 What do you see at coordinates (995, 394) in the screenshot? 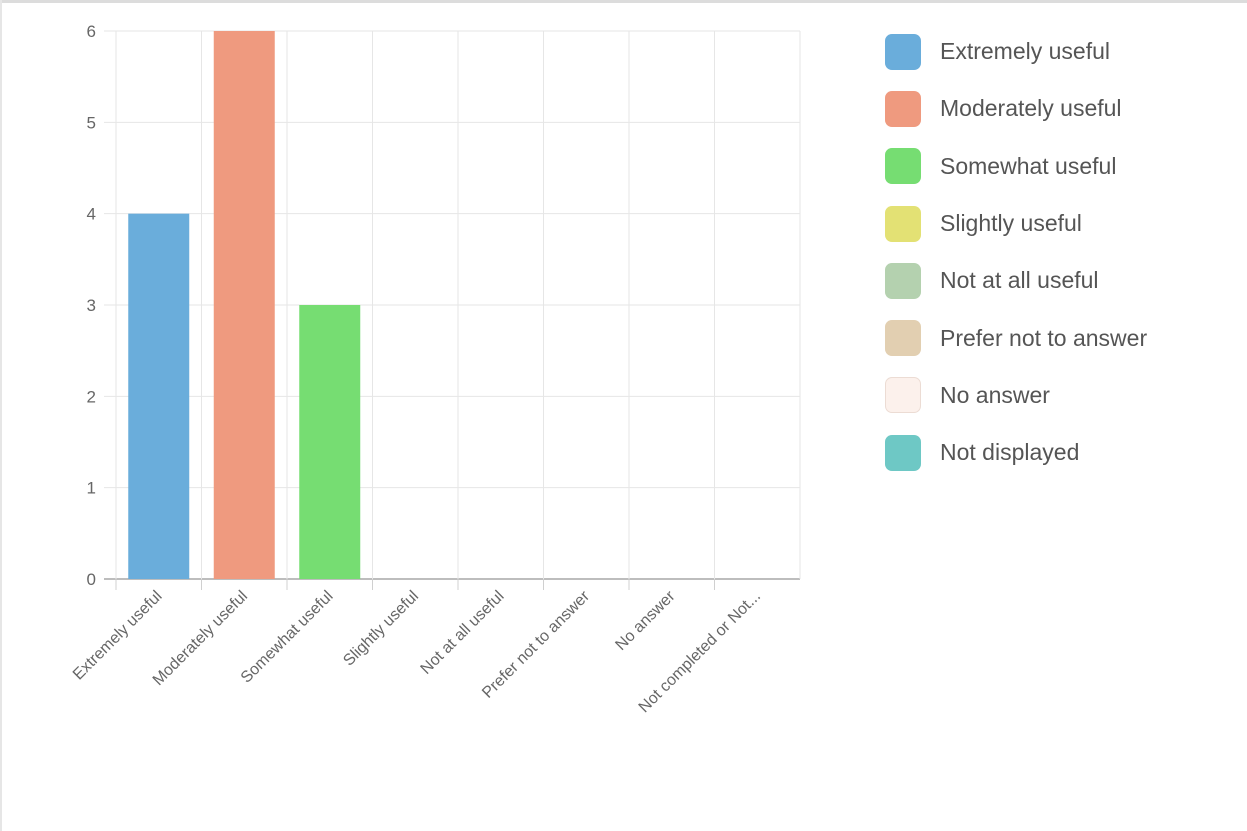
I see `legend-label: No answer` at bounding box center [995, 394].